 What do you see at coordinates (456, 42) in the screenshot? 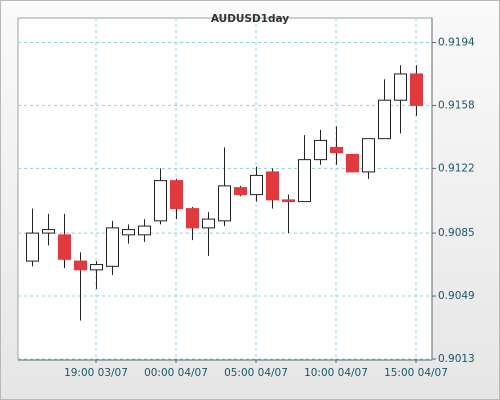
I see `y-tick-label: 0.9194` at bounding box center [456, 42].